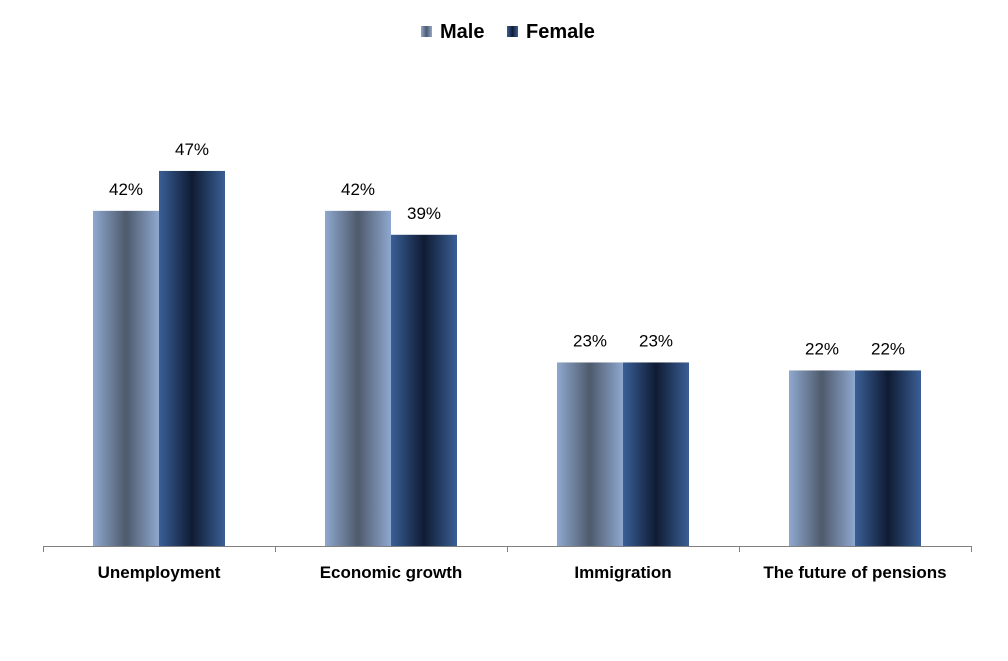 This screenshot has height=661, width=1008. Describe the element at coordinates (358, 378) in the screenshot. I see `bar-male-economic-growth` at that location.